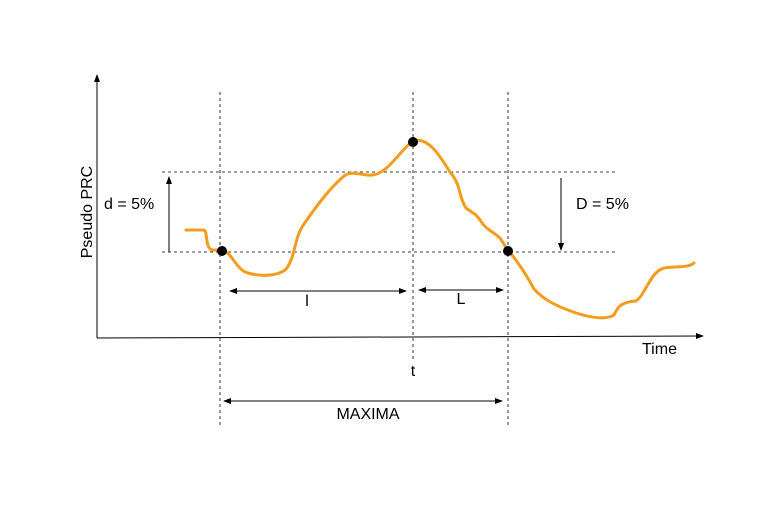 This screenshot has width=783, height=508. I want to click on l-label: l, so click(307, 301).